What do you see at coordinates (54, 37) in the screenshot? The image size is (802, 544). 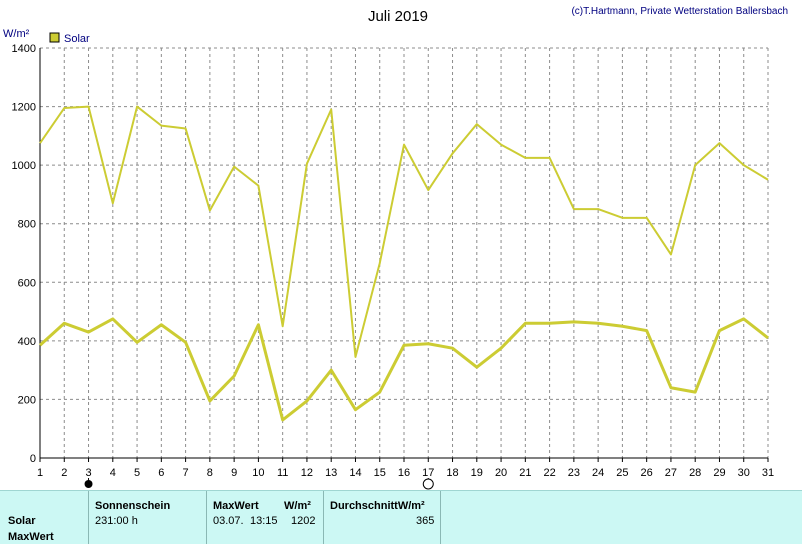 I see `legend-swatch` at bounding box center [54, 37].